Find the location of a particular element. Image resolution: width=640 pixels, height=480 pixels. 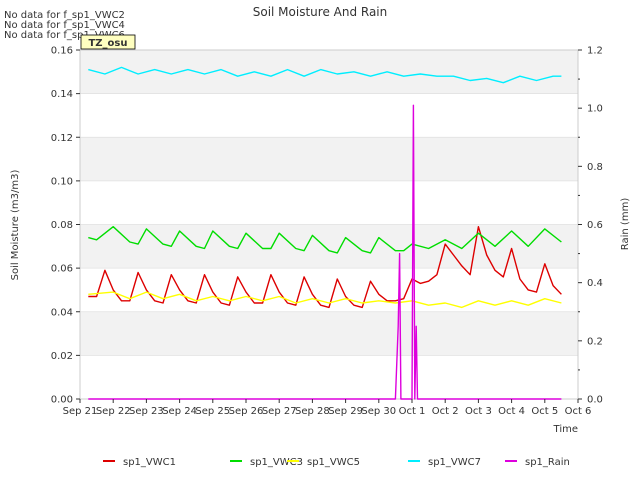

x-tick-label: Sep 22 is located at coordinates (113, 411).